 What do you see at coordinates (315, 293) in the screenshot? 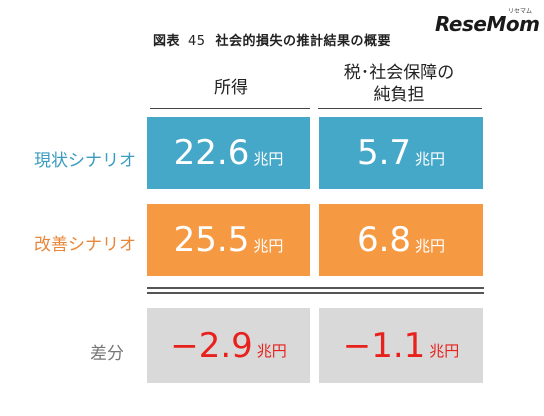
I see `separator-line-bottom` at bounding box center [315, 293].